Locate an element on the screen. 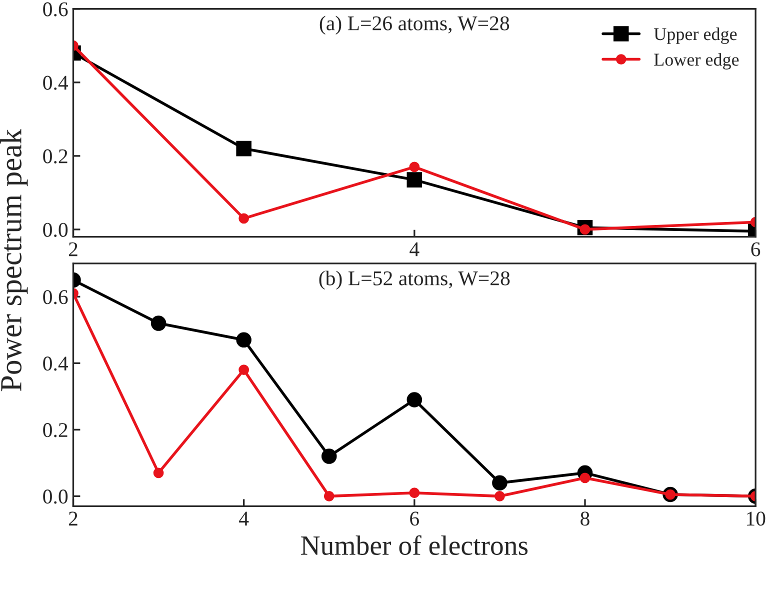  legend-label: Lower edge is located at coordinates (696, 61).